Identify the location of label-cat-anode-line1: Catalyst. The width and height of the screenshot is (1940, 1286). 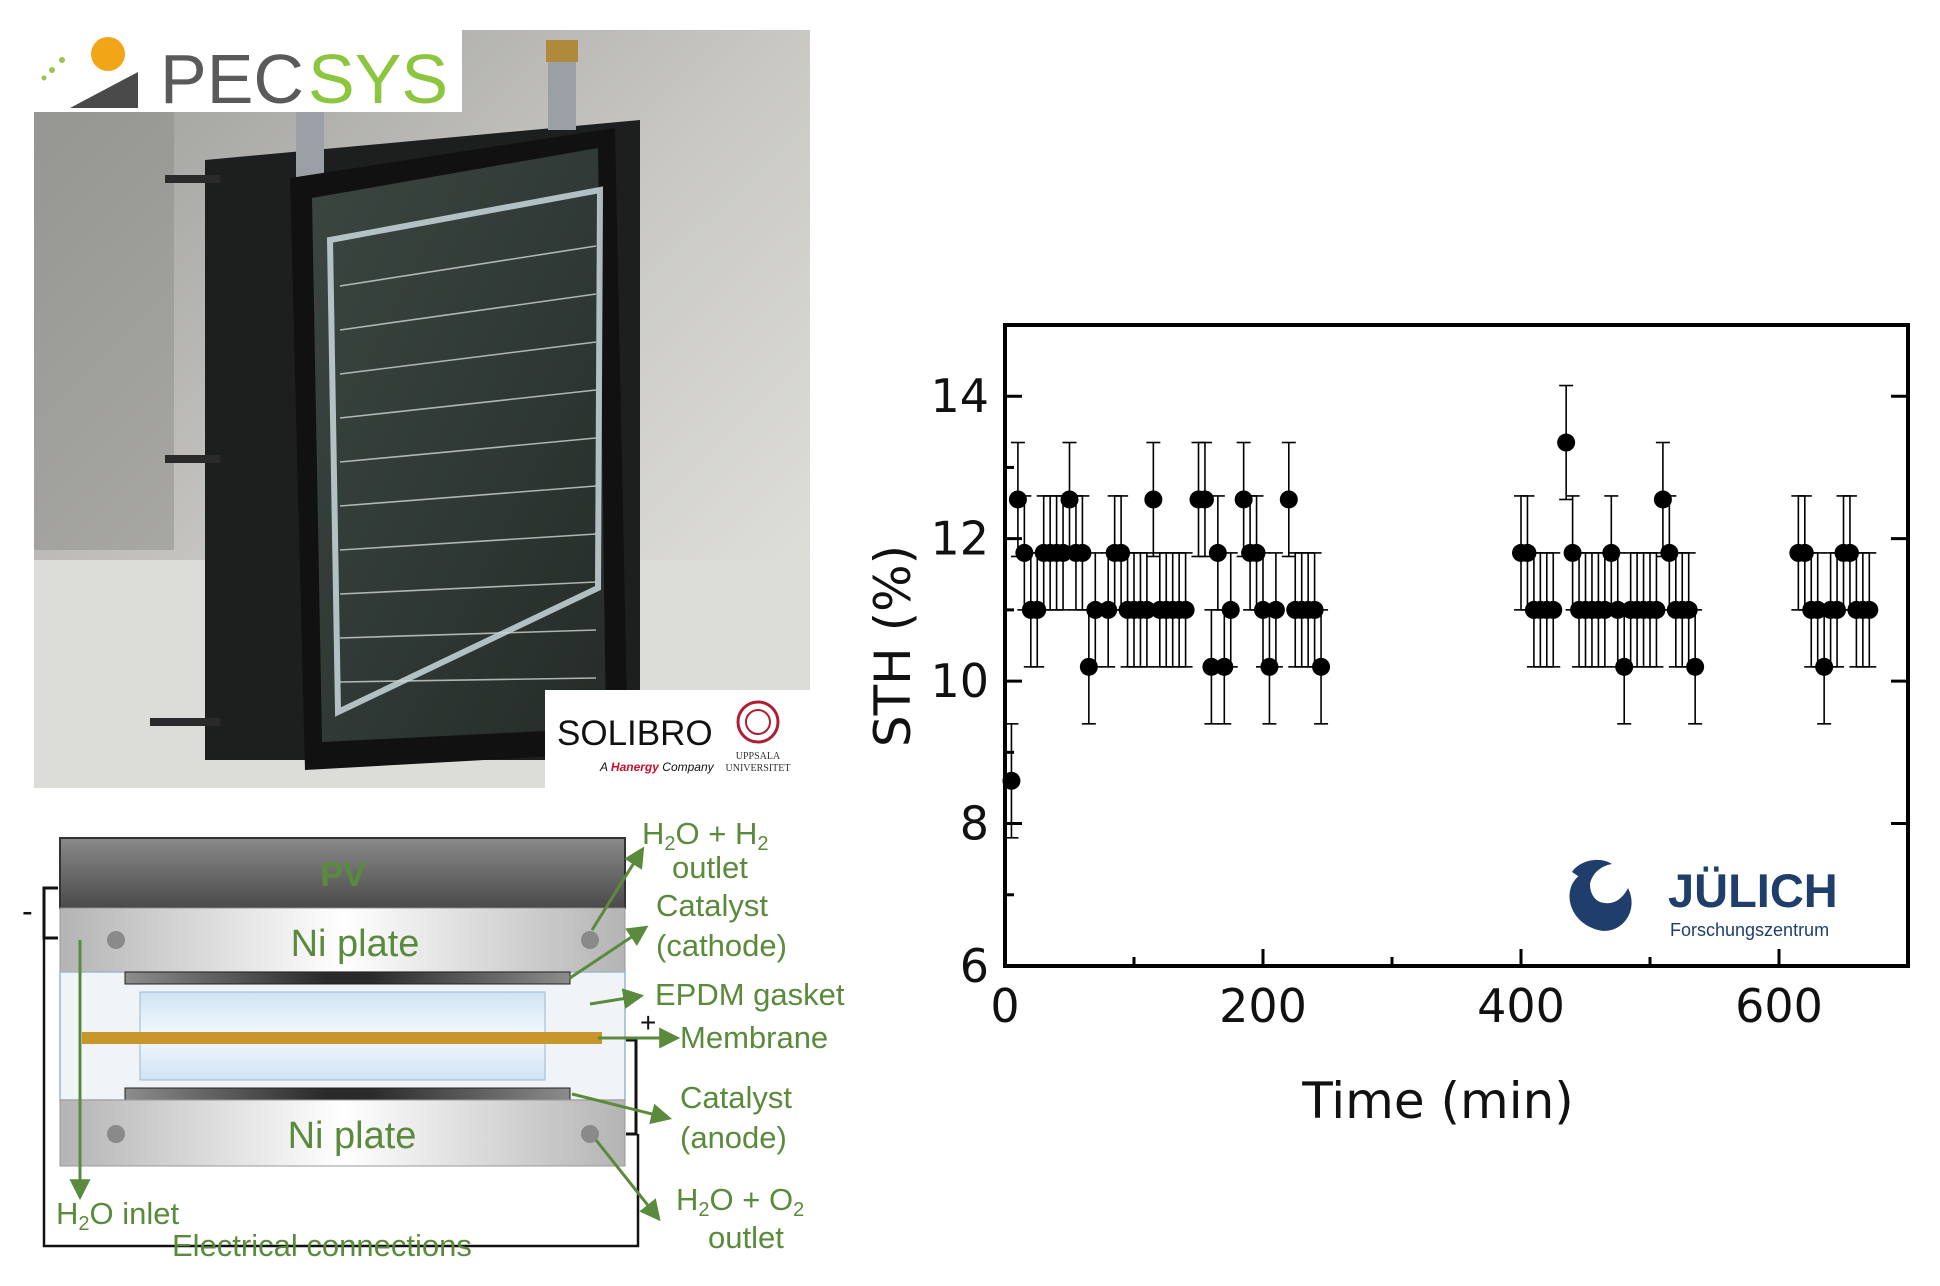
(736, 1097).